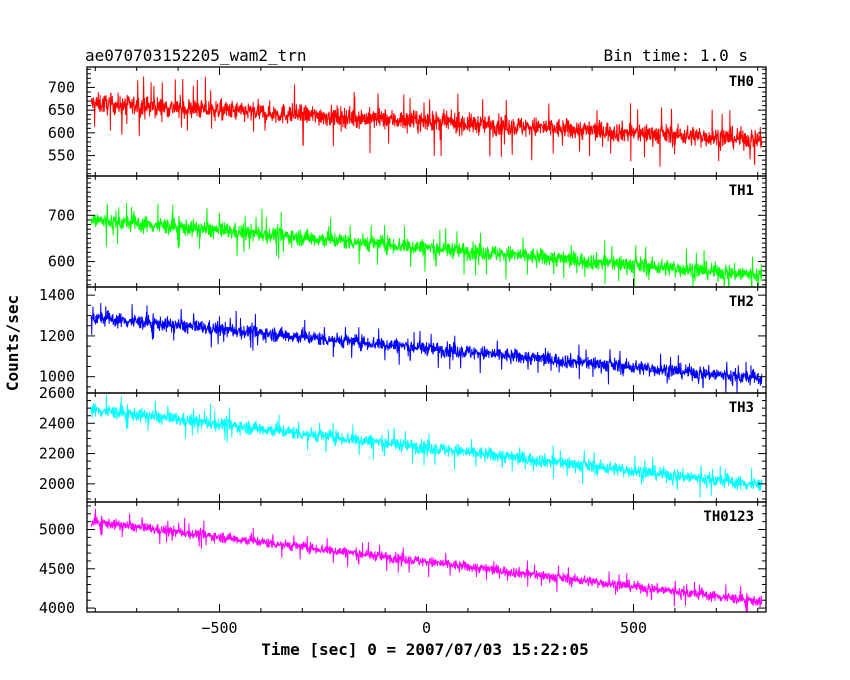 This screenshot has height=680, width=850. I want to click on bin-time-label: Bin time: 1.0 s, so click(676, 55).